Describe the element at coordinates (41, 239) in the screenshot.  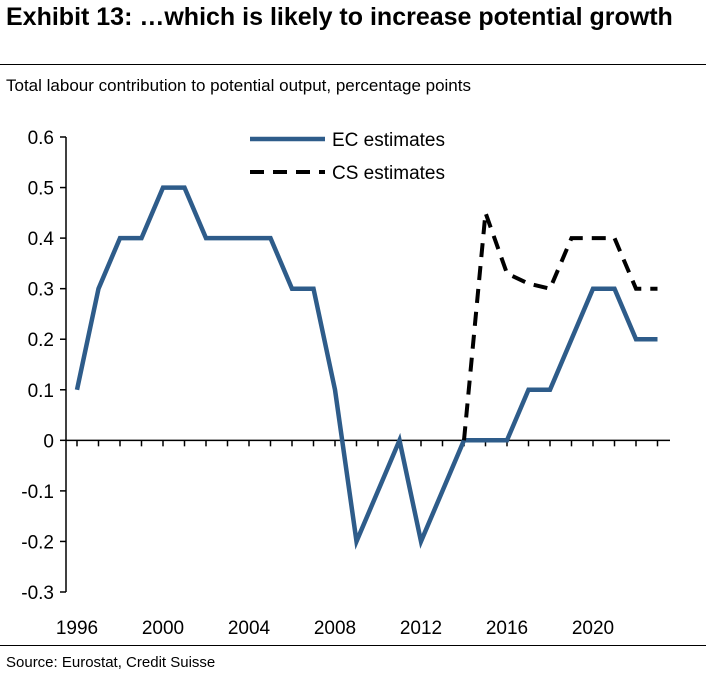
I see `y-tick-label: 0.4` at that location.